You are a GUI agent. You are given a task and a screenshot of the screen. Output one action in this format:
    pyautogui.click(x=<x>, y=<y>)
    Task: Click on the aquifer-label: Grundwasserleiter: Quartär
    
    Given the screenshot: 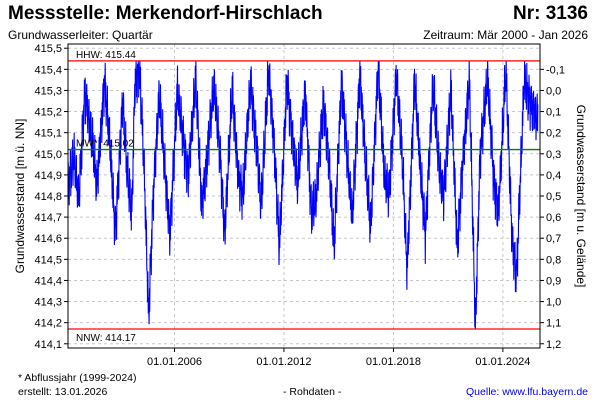 What is the action you would take?
    pyautogui.click(x=80, y=35)
    